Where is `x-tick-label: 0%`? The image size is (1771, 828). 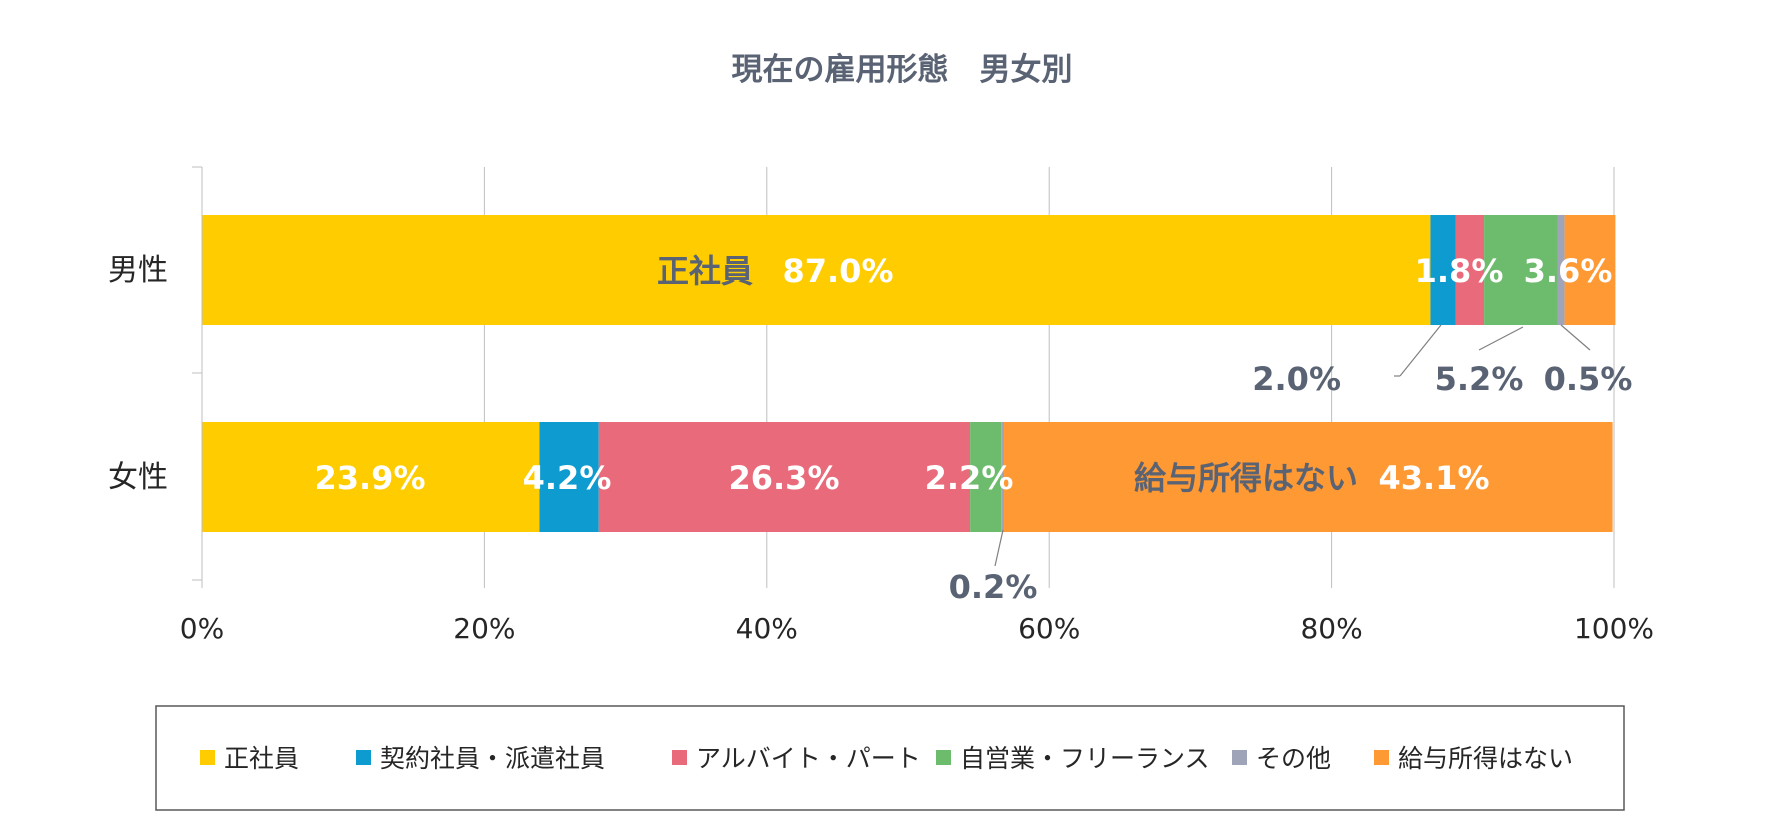 x-tick-label: 0% is located at coordinates (202, 628).